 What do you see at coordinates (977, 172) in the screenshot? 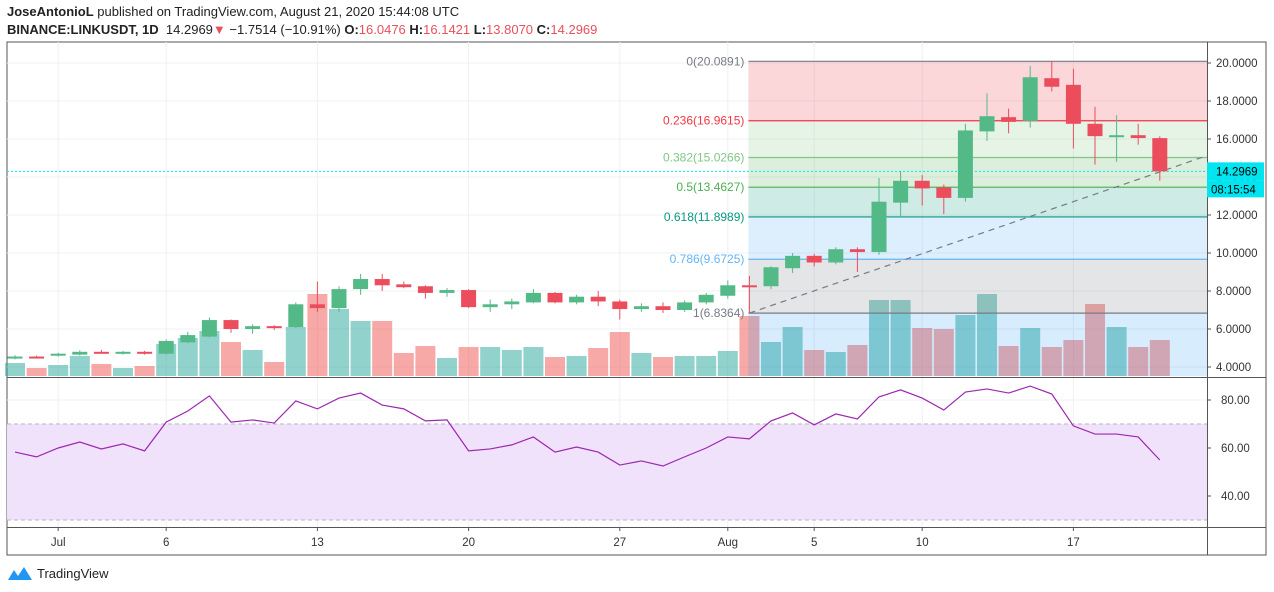
I see `fib-zone-0.382` at bounding box center [977, 172].